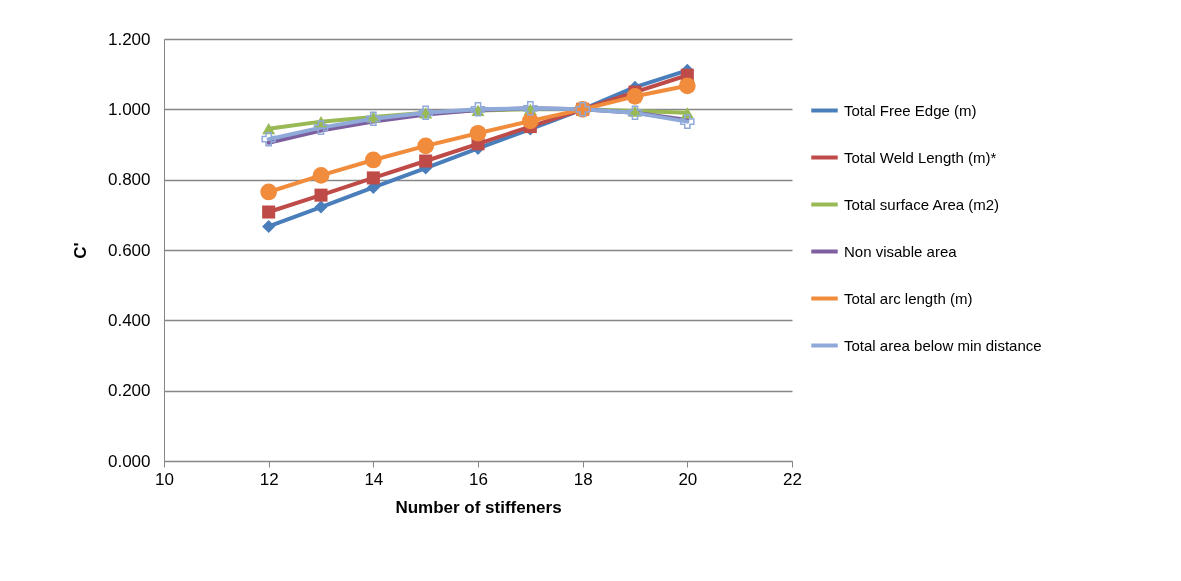 The height and width of the screenshot is (581, 1181). What do you see at coordinates (80, 250) in the screenshot?
I see `y-axis-title: C'` at bounding box center [80, 250].